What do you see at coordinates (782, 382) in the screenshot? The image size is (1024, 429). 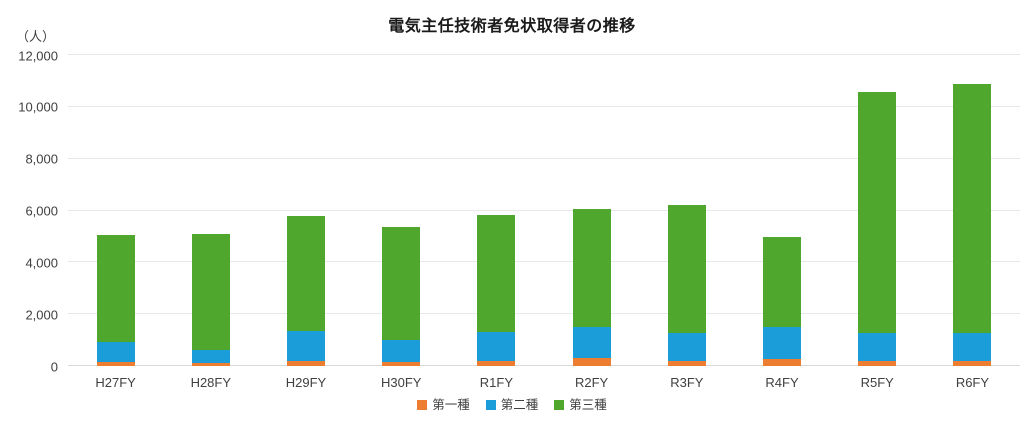 I see `x-tick-label-r4fy: R4FY` at bounding box center [782, 382].